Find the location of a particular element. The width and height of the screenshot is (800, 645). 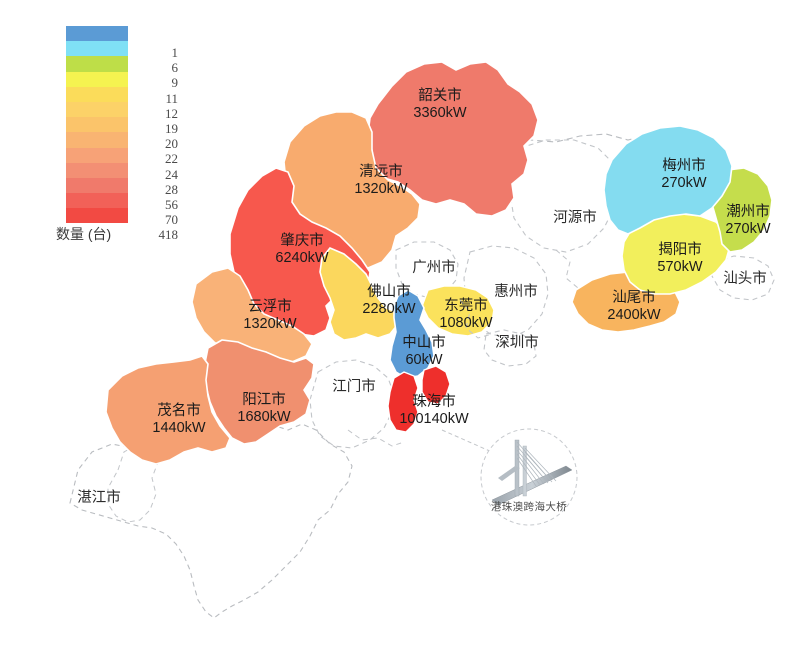

legend-tick-9: 28 is located at coordinates (171, 189).